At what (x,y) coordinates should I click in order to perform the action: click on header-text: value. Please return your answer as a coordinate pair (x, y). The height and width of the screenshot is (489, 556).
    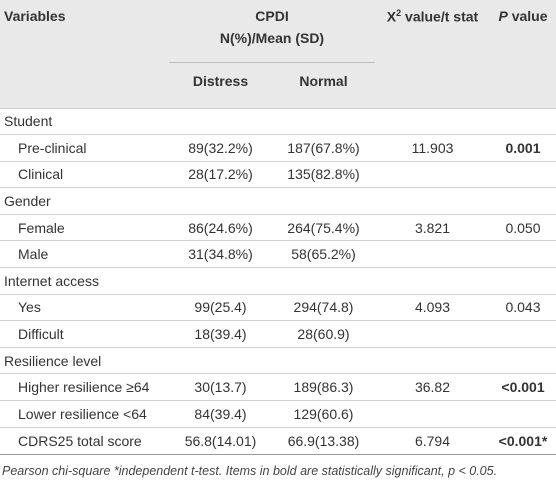
    Looking at the image, I should click on (527, 16).